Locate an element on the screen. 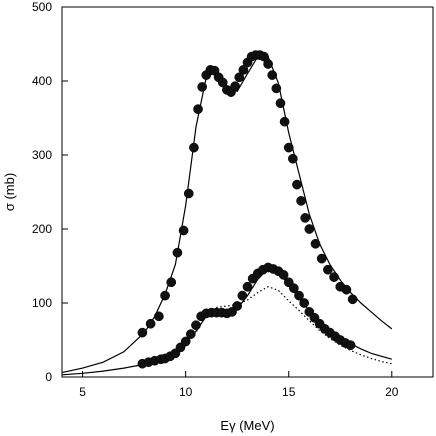 The image size is (436, 436). y-tick-label: 200 is located at coordinates (42, 229).